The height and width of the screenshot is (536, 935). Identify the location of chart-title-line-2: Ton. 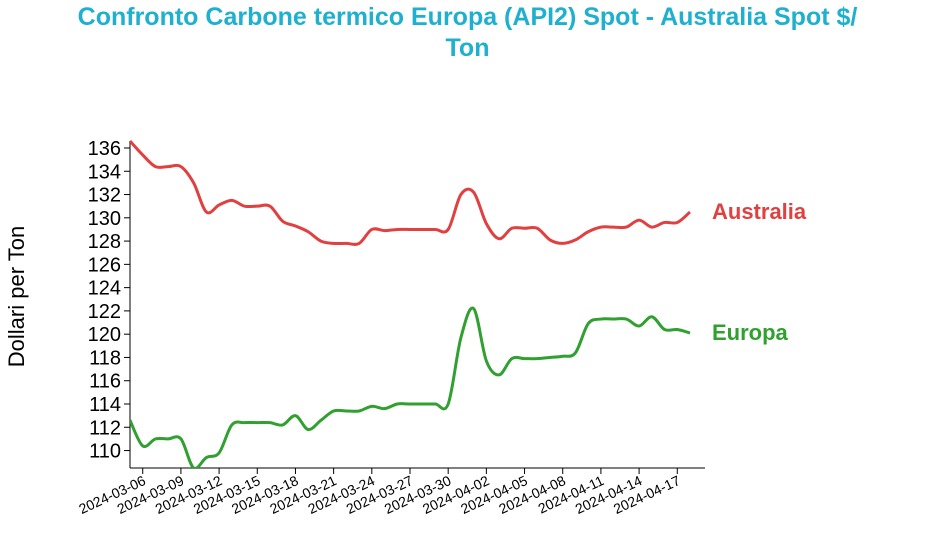
(467, 48).